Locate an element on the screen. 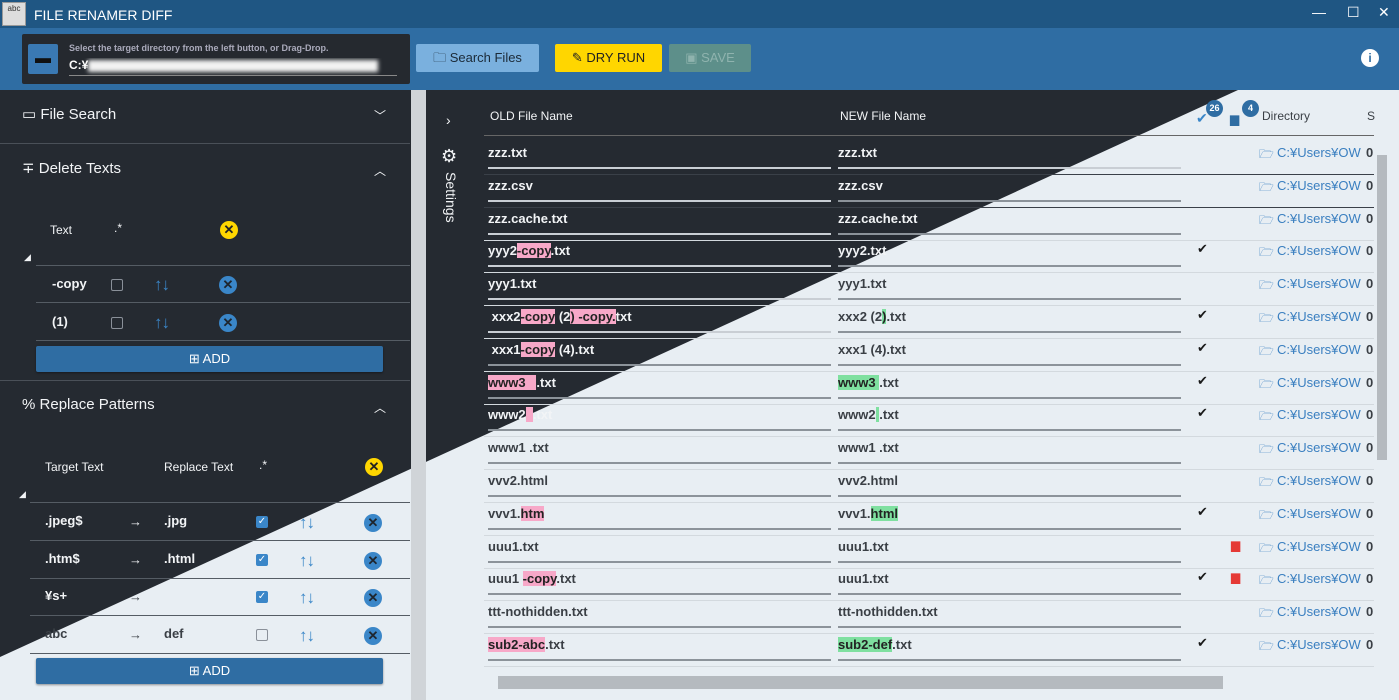 The width and height of the screenshot is (1399, 700). new-file-name: yyy1.txt is located at coordinates (862, 283).